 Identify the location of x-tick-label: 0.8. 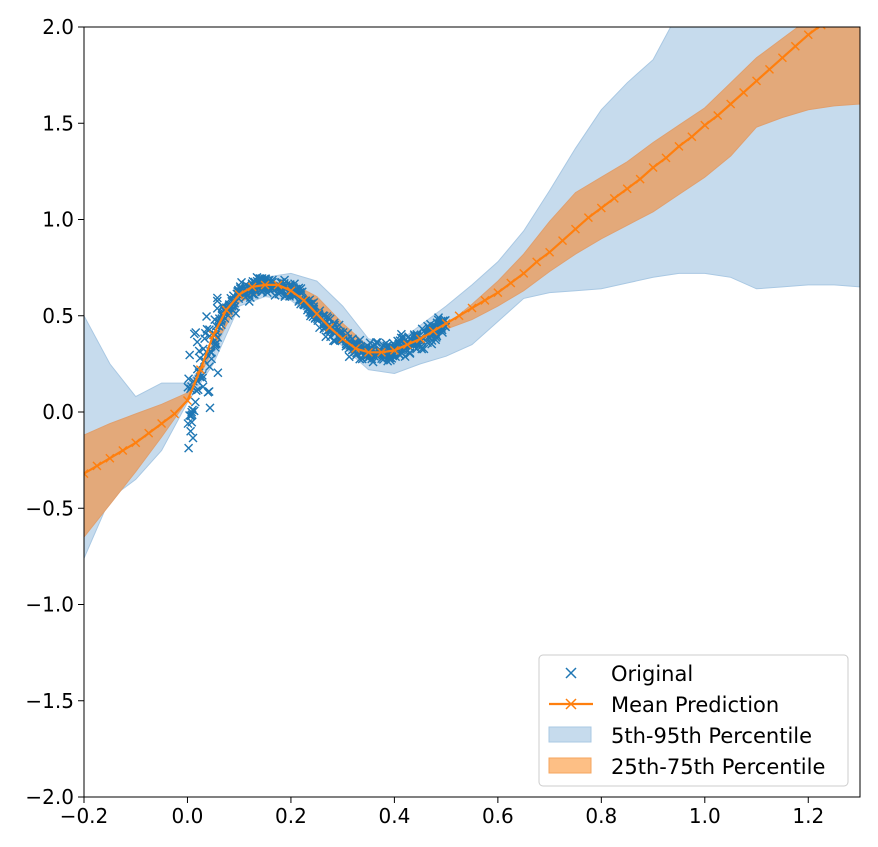
(601, 816).